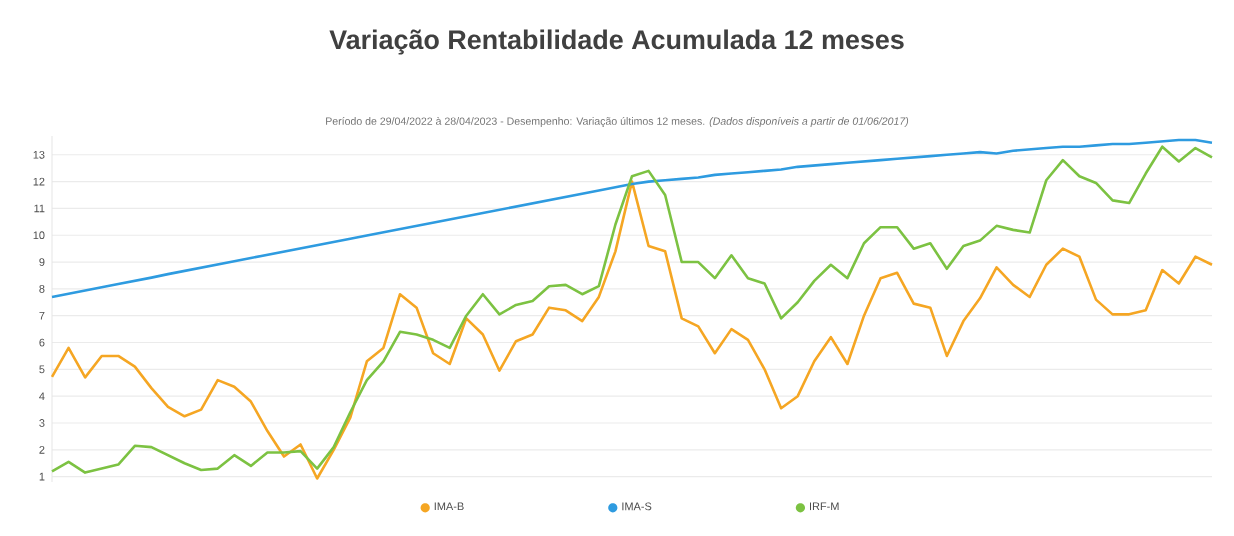 The width and height of the screenshot is (1234, 536). What do you see at coordinates (616, 42) in the screenshot?
I see `chart-title: Variação Rentabilidade Acumulada 12 meses` at bounding box center [616, 42].